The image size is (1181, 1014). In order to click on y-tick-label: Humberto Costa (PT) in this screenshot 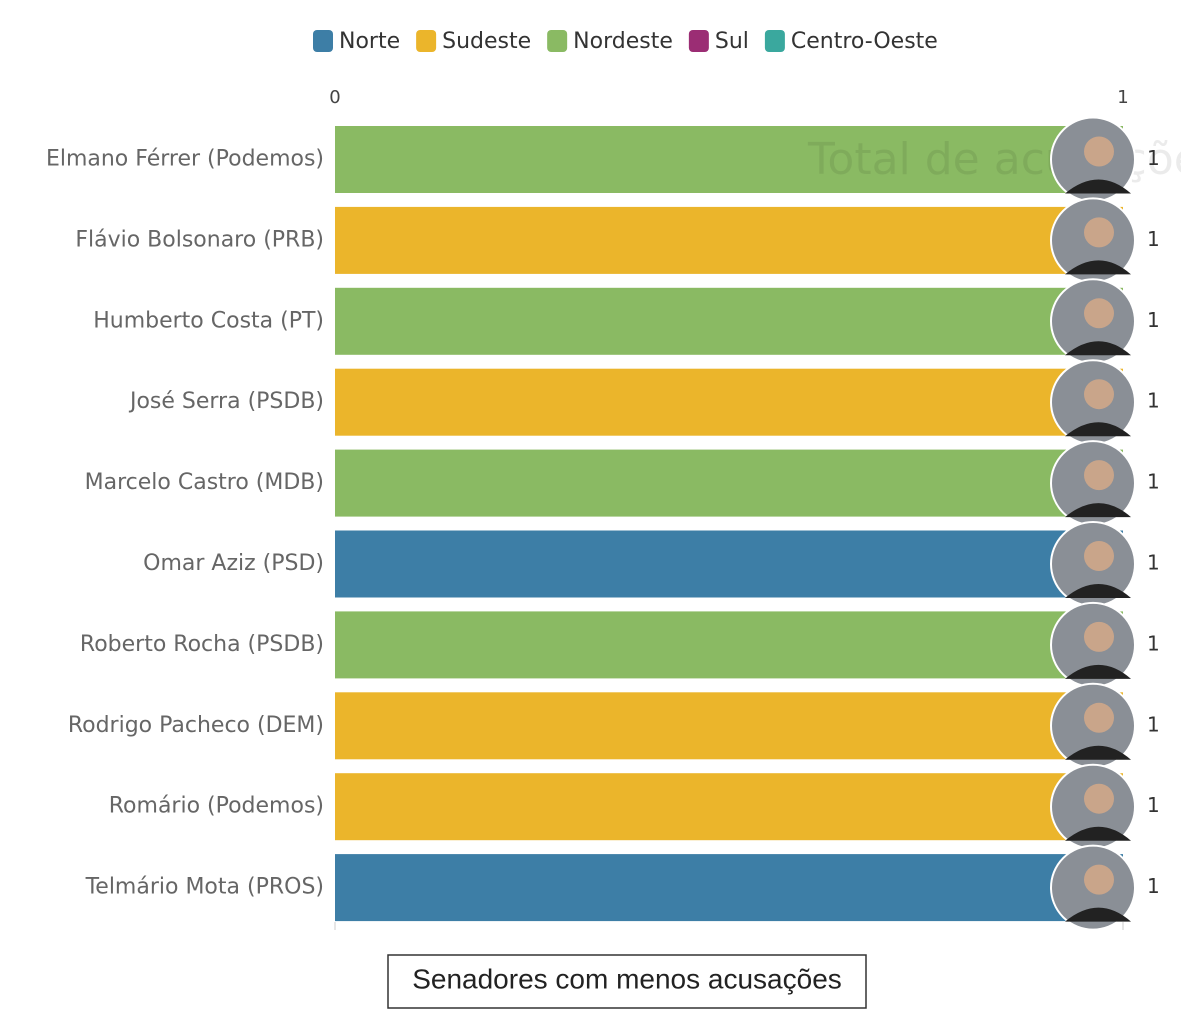, I will do `click(208, 320)`.